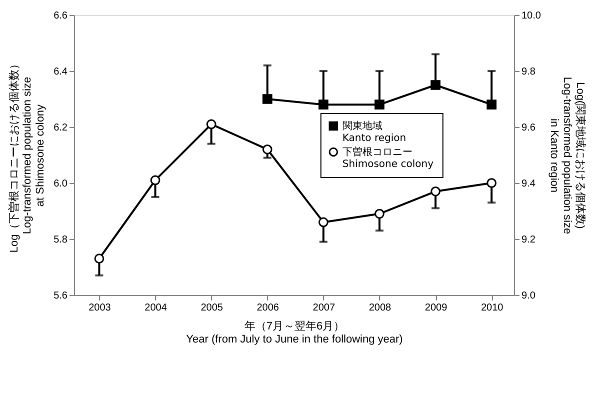 This screenshot has height=417, width=613. Describe the element at coordinates (374, 132) in the screenshot. I see `legend-label: 関東地域 Kanto region` at that location.